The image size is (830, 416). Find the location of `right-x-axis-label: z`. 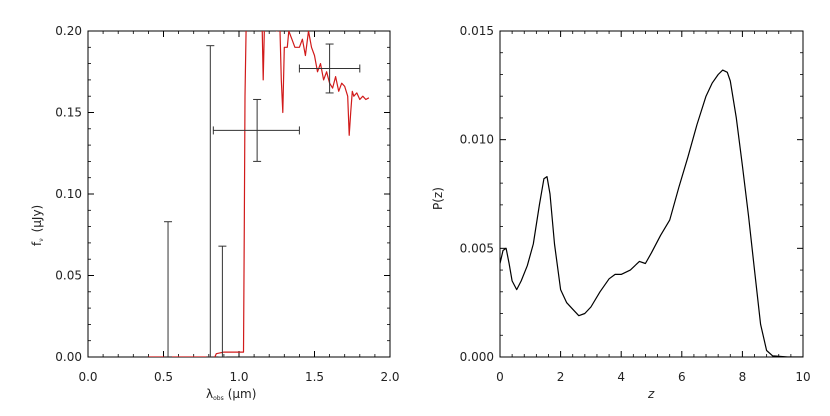

right-x-axis-label: z is located at coordinates (651, 394).